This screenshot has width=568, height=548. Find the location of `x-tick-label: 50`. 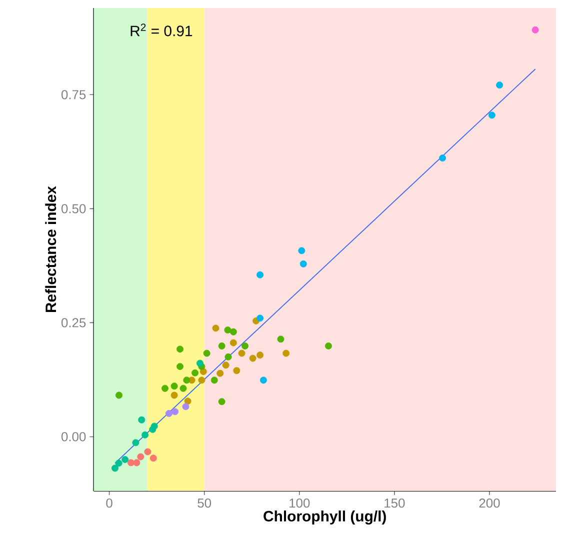

x-tick-label: 50 is located at coordinates (205, 503).